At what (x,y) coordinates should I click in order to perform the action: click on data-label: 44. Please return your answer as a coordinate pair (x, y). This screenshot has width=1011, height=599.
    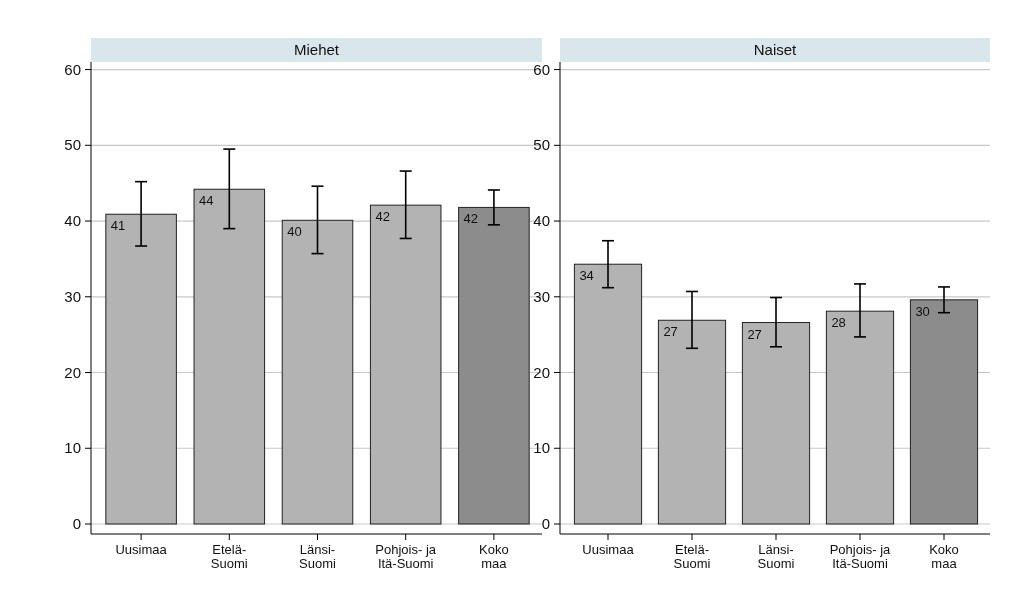
    Looking at the image, I should click on (206, 201).